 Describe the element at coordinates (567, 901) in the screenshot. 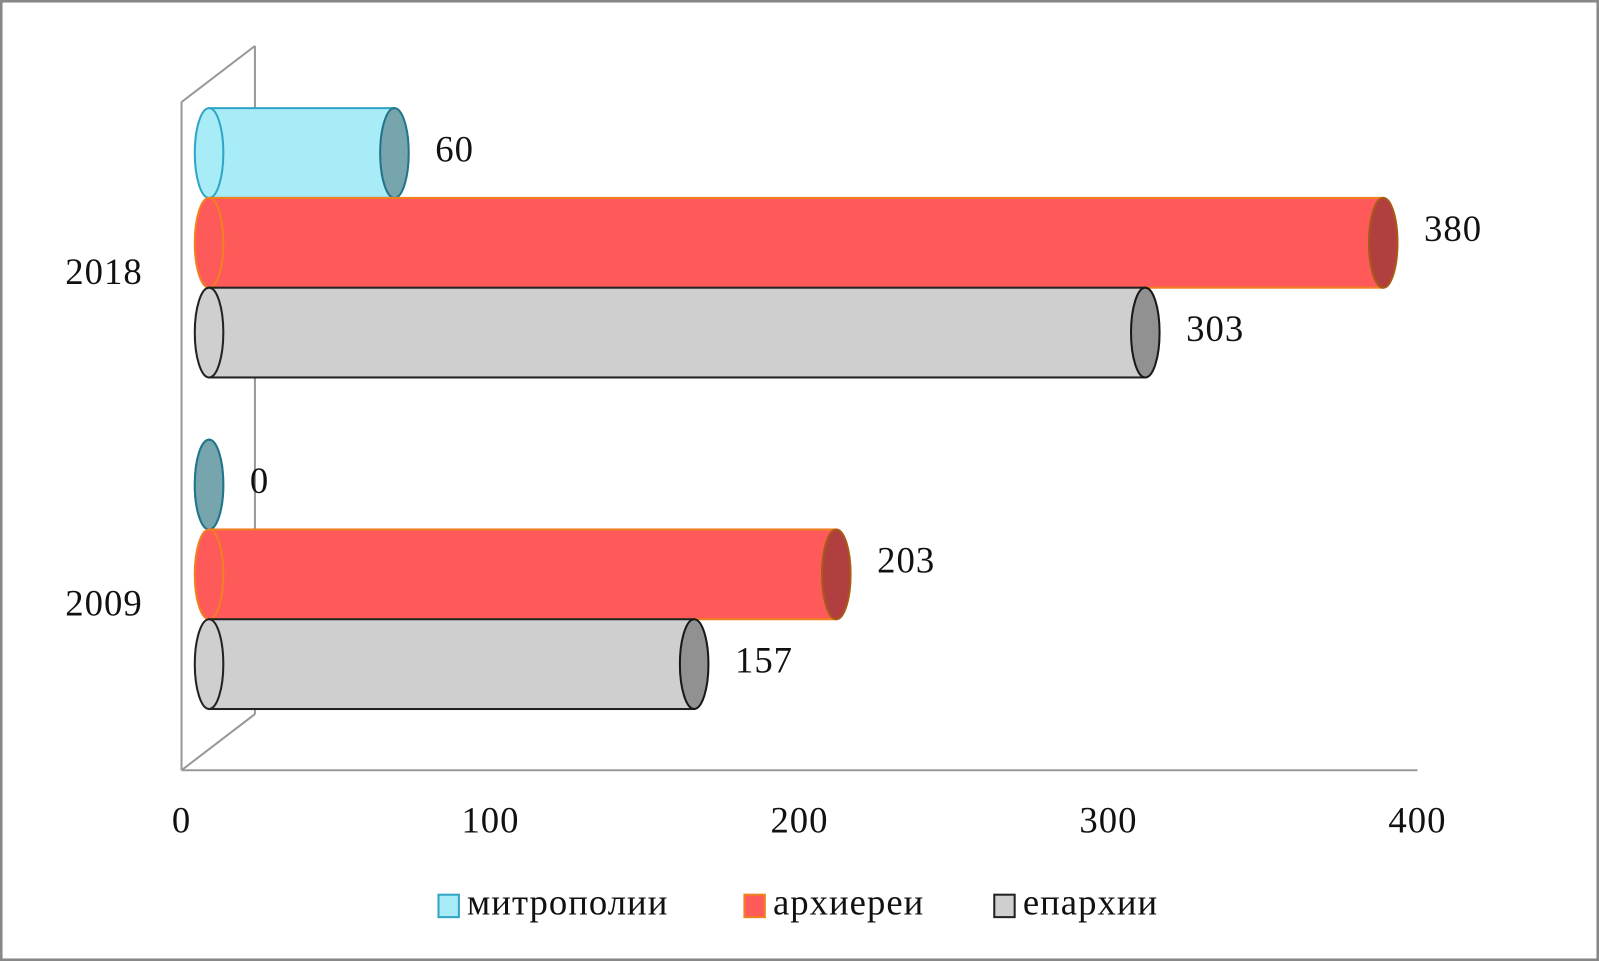

I see `legend-label: митрополии` at that location.